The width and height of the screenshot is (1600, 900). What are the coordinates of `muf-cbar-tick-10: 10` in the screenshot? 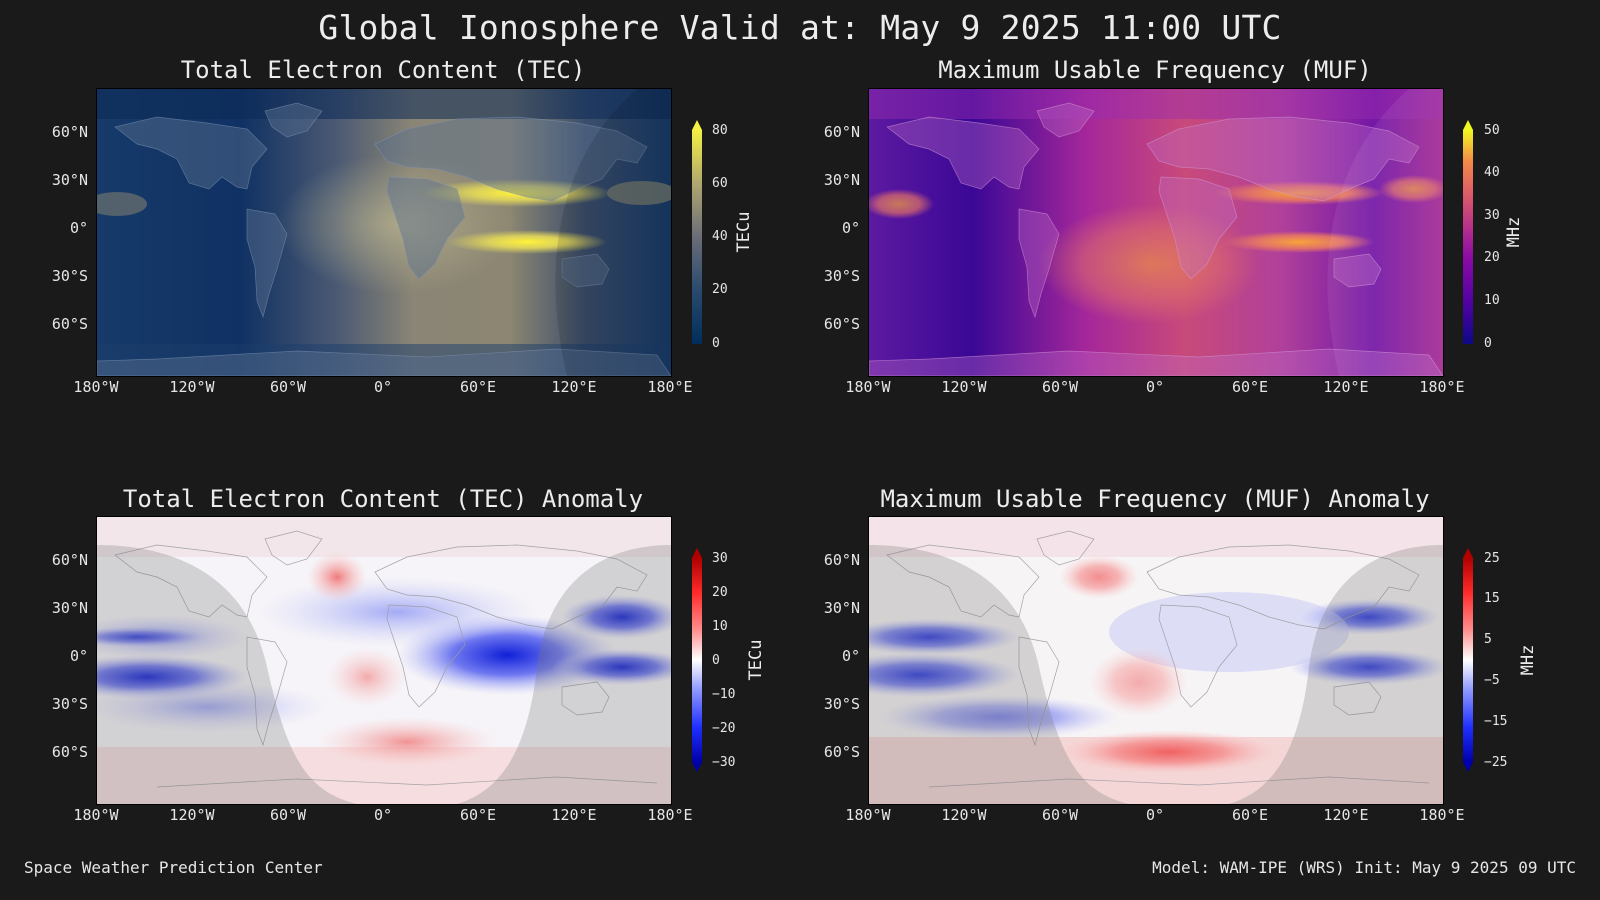 It's located at (1492, 300).